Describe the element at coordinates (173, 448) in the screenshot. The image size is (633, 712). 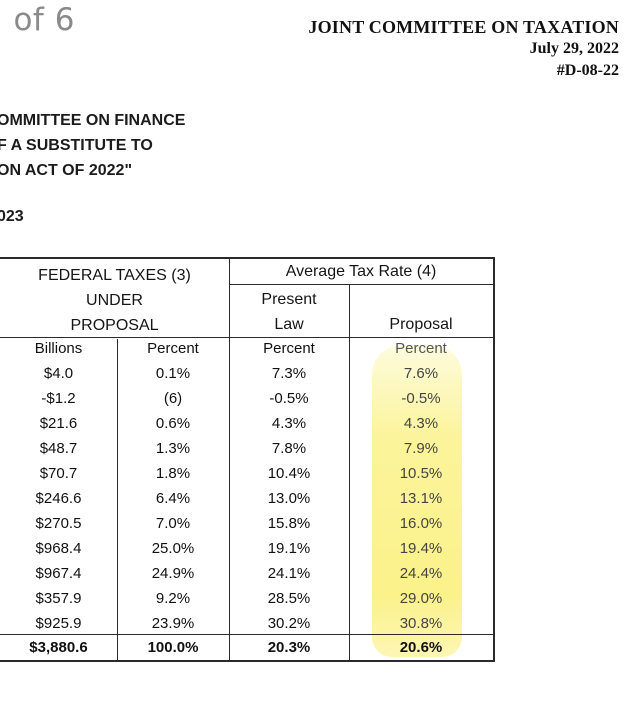
I see `row-share: 1.3%` at that location.